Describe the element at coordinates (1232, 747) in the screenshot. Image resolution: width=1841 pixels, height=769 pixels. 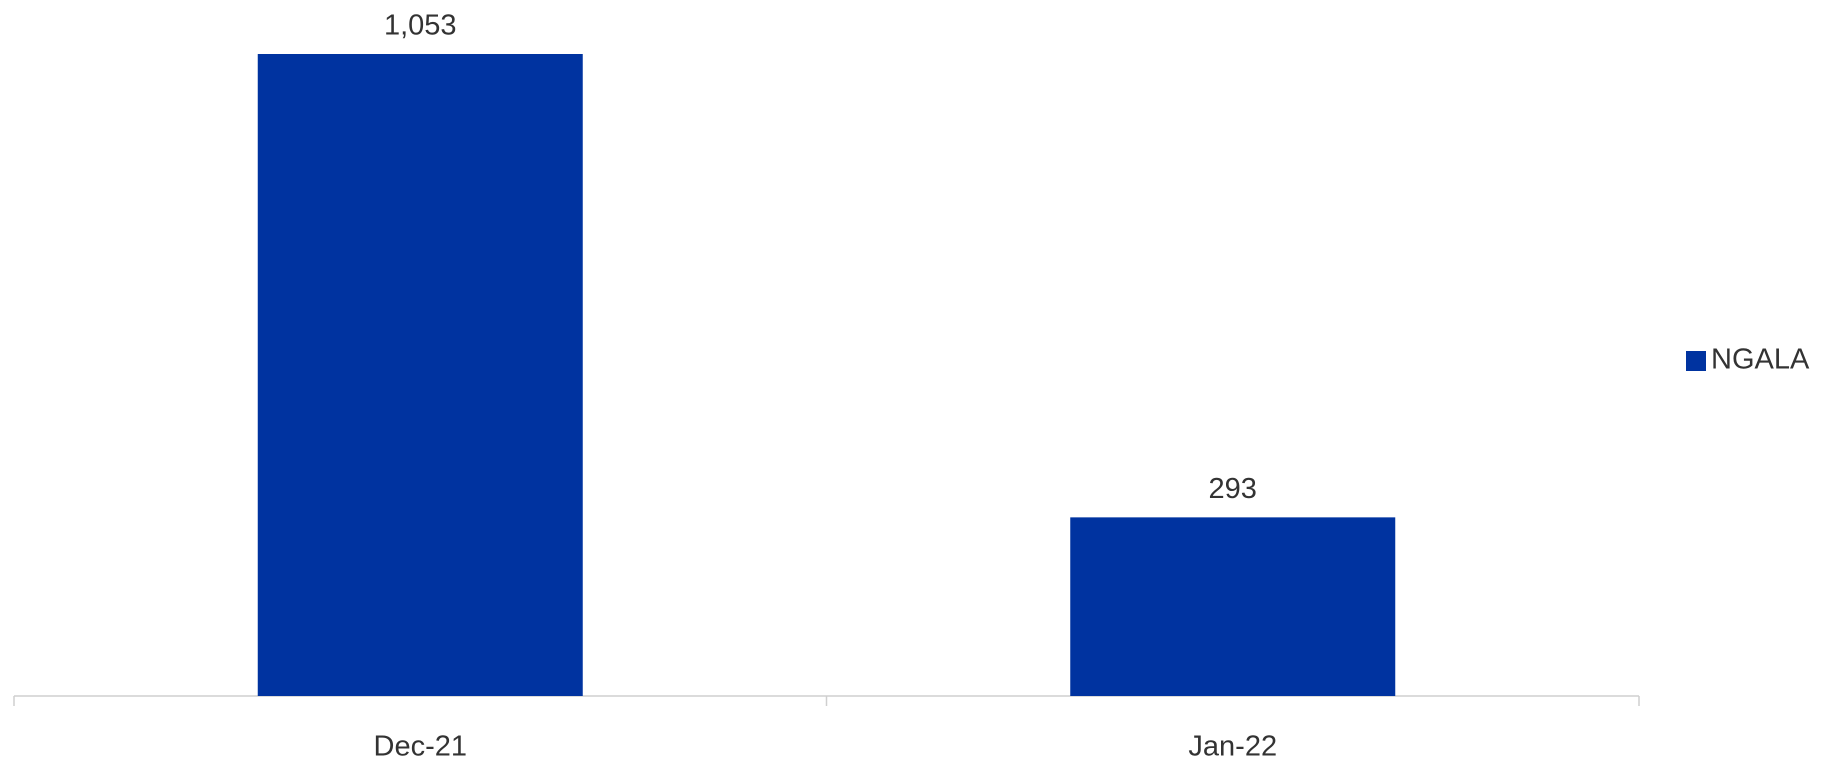
I see `x-tick-label: Jan-22` at that location.